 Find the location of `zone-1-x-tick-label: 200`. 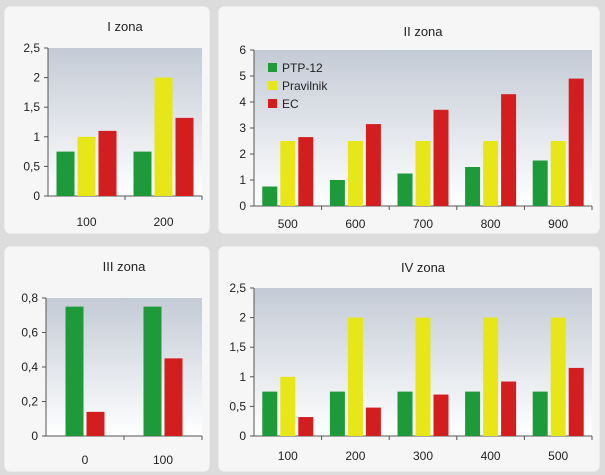

zone-1-x-tick-label: 200 is located at coordinates (163, 222).